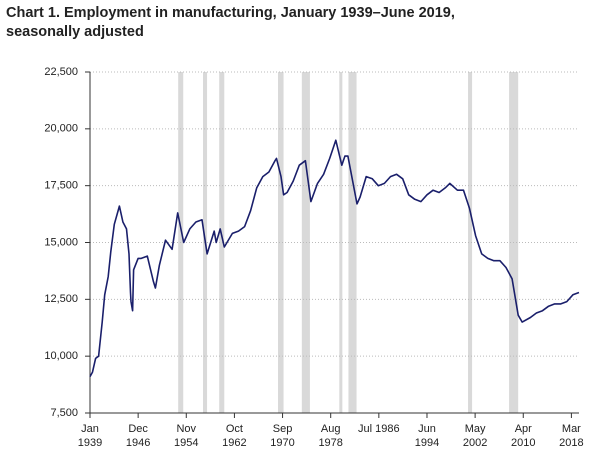 This screenshot has width=600, height=462. What do you see at coordinates (234, 436) in the screenshot?
I see `x-tick-label: Oct 1962` at bounding box center [234, 436].